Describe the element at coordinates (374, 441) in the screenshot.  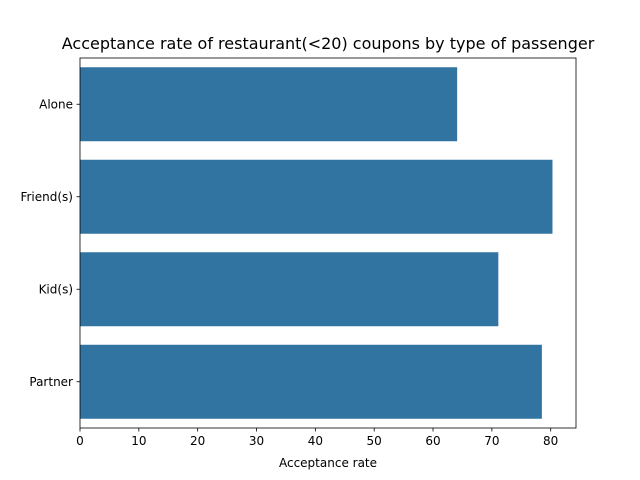
I see `x-tick-label: 50` at that location.